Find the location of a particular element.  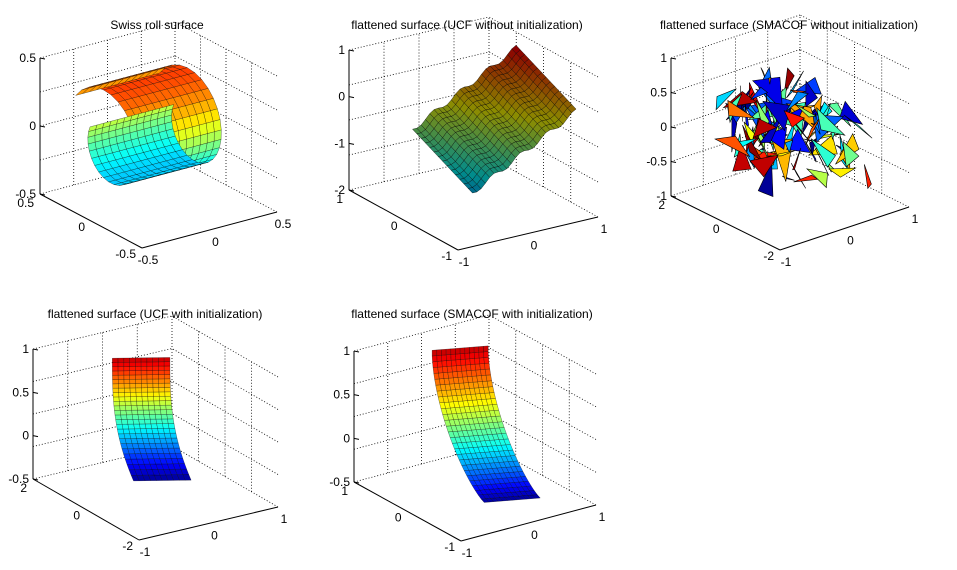

x-tick-label: -0.5 is located at coordinates (148, 260).